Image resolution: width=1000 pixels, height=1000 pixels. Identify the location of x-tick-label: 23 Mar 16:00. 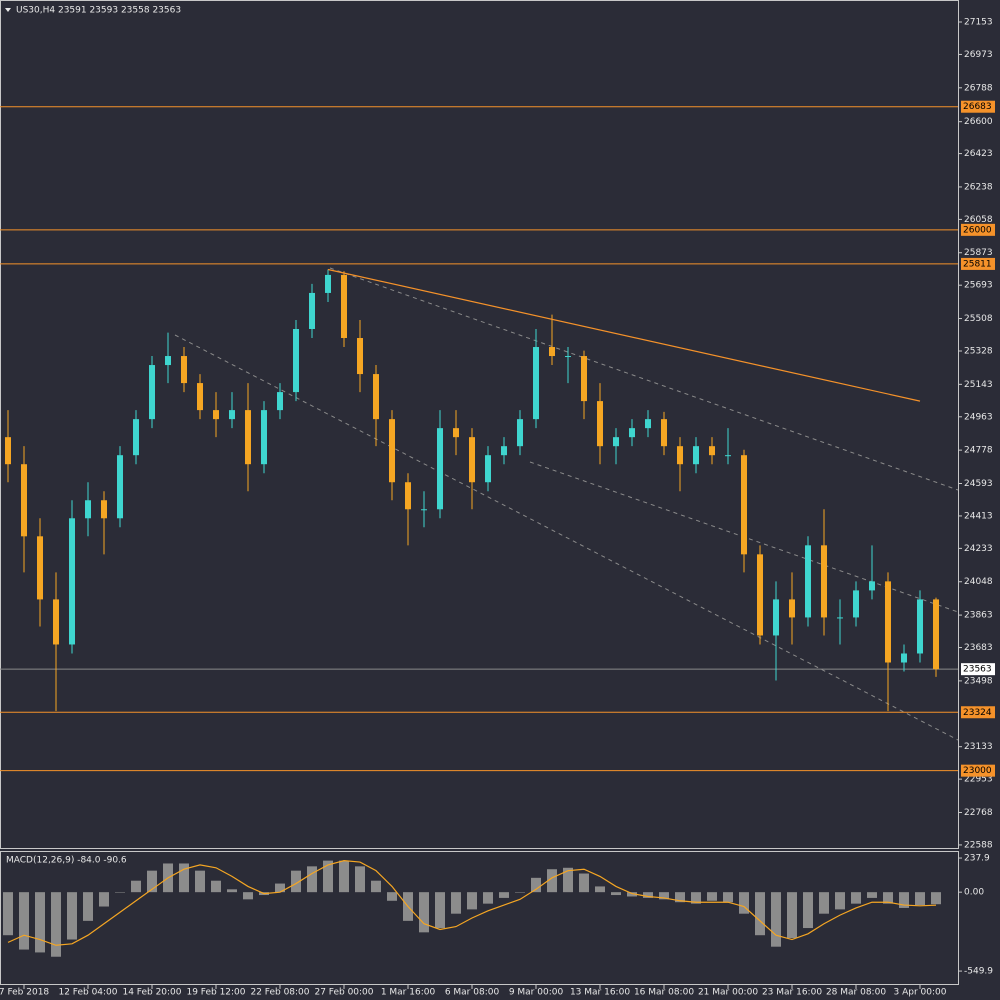
(792, 993).